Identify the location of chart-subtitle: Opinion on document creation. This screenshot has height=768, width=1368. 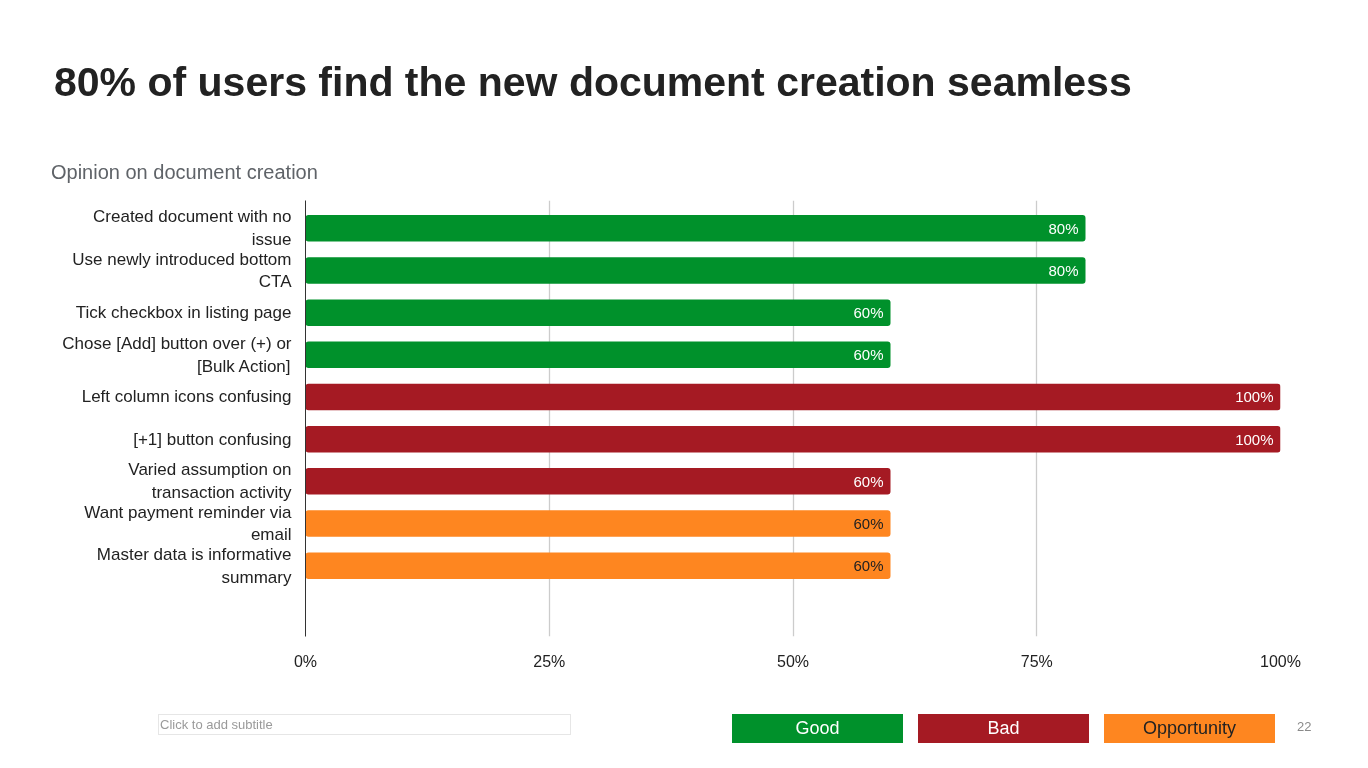
(184, 172).